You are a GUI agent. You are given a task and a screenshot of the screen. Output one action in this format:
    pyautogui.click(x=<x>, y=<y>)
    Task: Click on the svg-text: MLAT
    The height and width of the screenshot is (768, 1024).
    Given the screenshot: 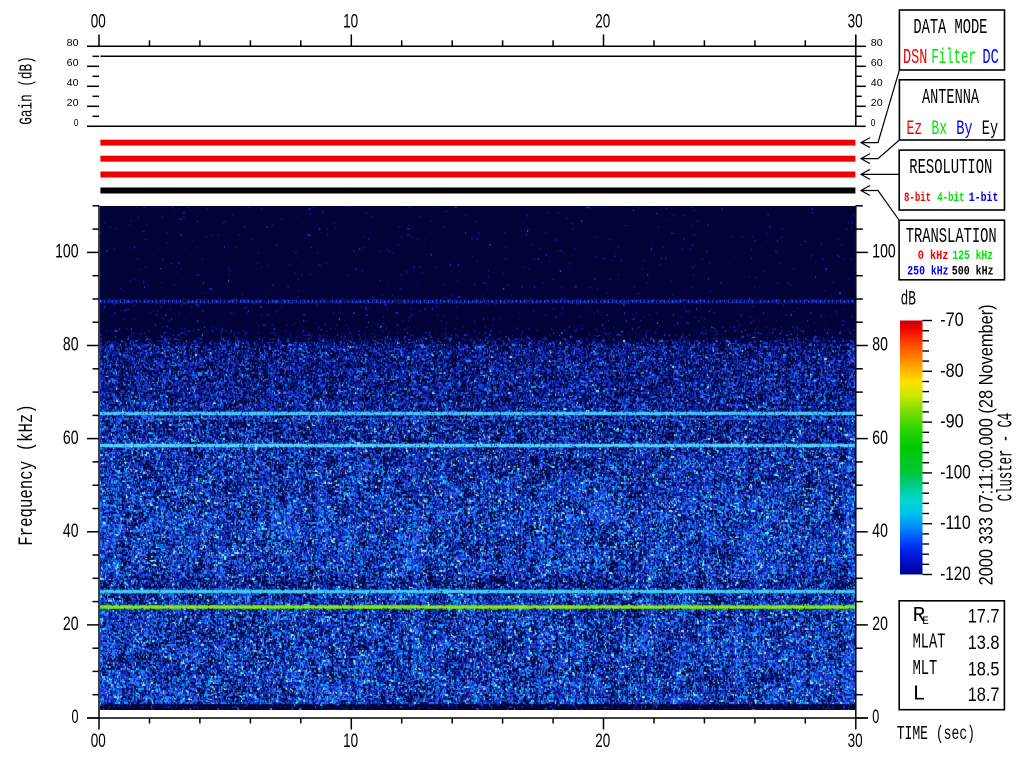 What is the action you would take?
    pyautogui.click(x=929, y=643)
    